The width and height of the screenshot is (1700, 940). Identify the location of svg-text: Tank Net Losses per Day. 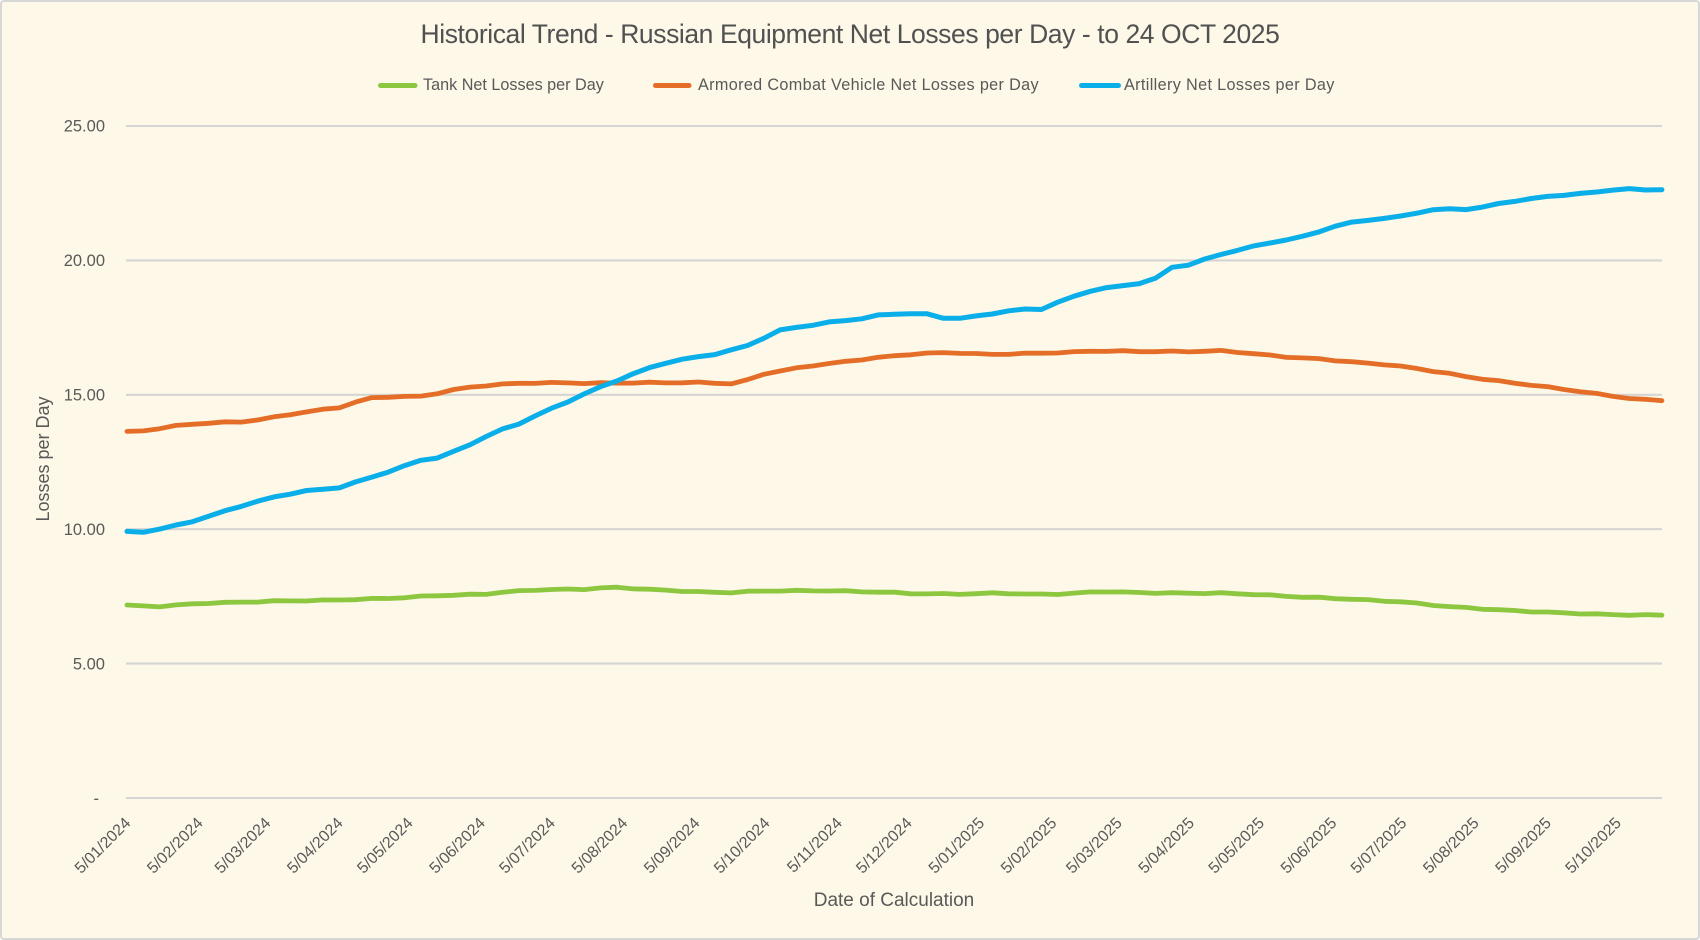
(514, 85).